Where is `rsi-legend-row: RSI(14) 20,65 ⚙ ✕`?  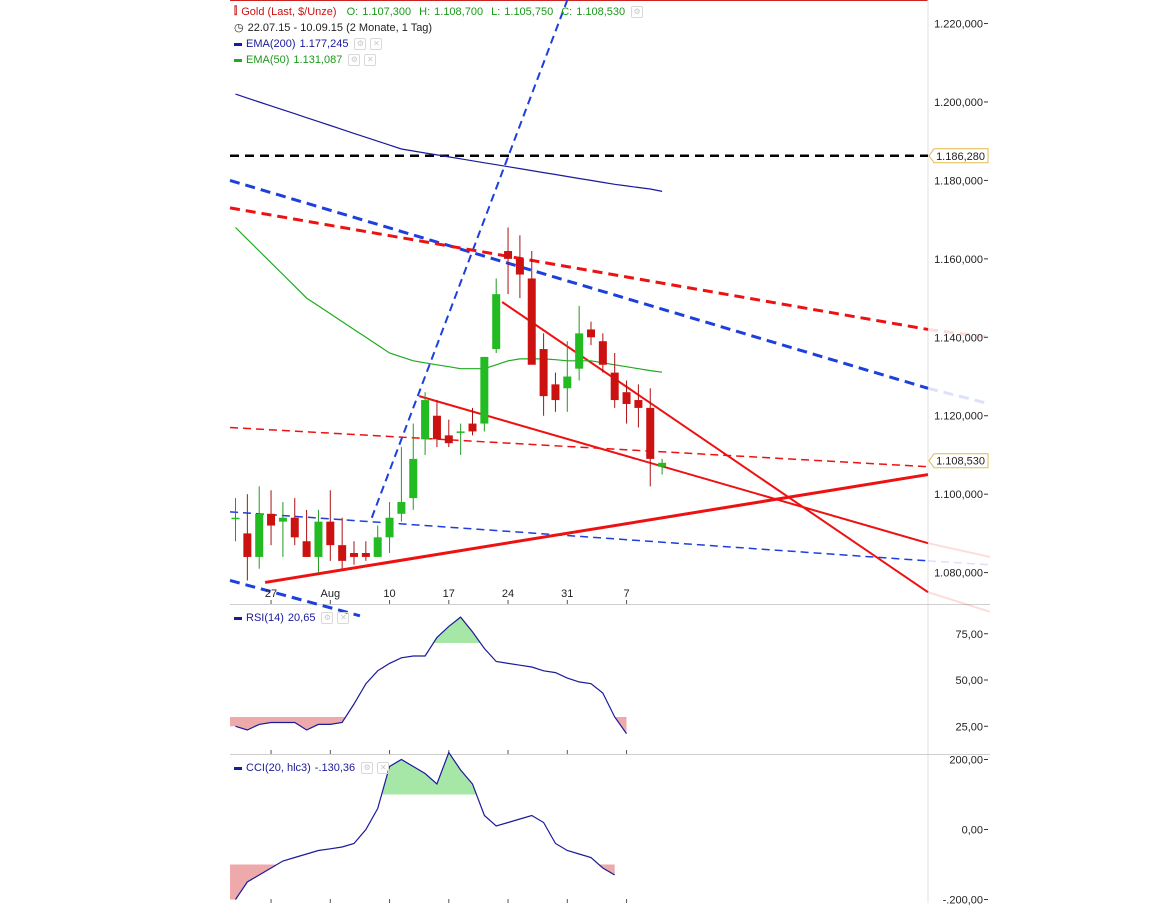 rsi-legend-row: RSI(14) 20,65 ⚙ ✕ is located at coordinates (292, 618).